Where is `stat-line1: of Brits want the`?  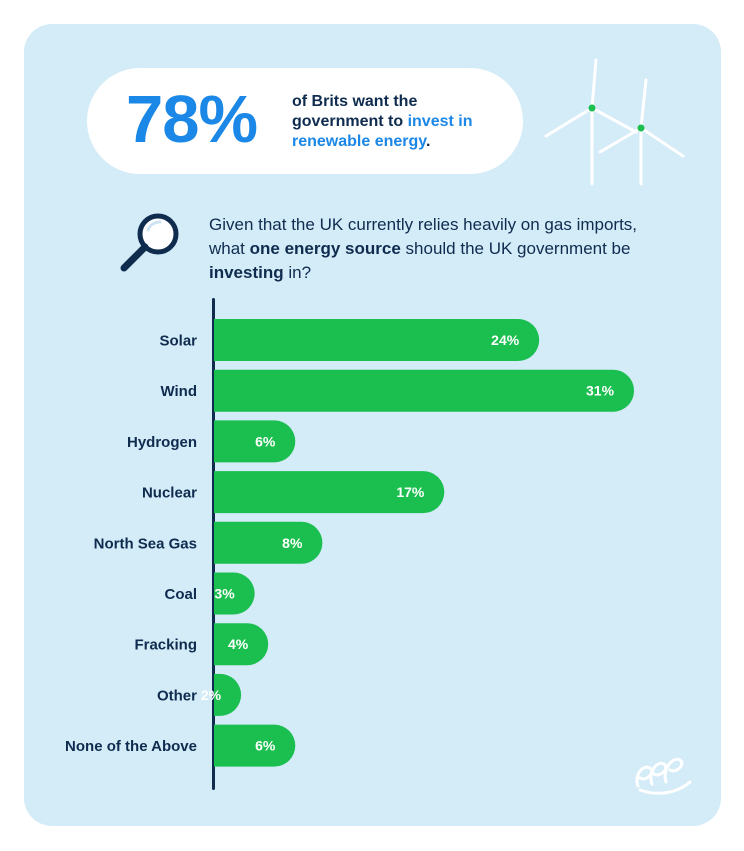 stat-line1: of Brits want the is located at coordinates (355, 101).